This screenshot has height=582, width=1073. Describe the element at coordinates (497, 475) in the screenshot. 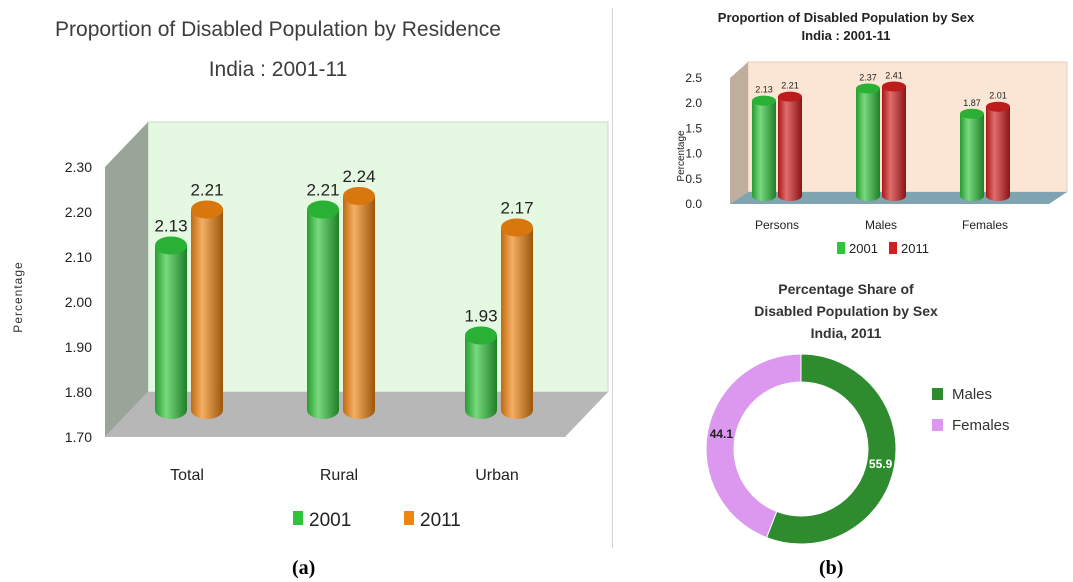

I see `category-label: Urban` at that location.